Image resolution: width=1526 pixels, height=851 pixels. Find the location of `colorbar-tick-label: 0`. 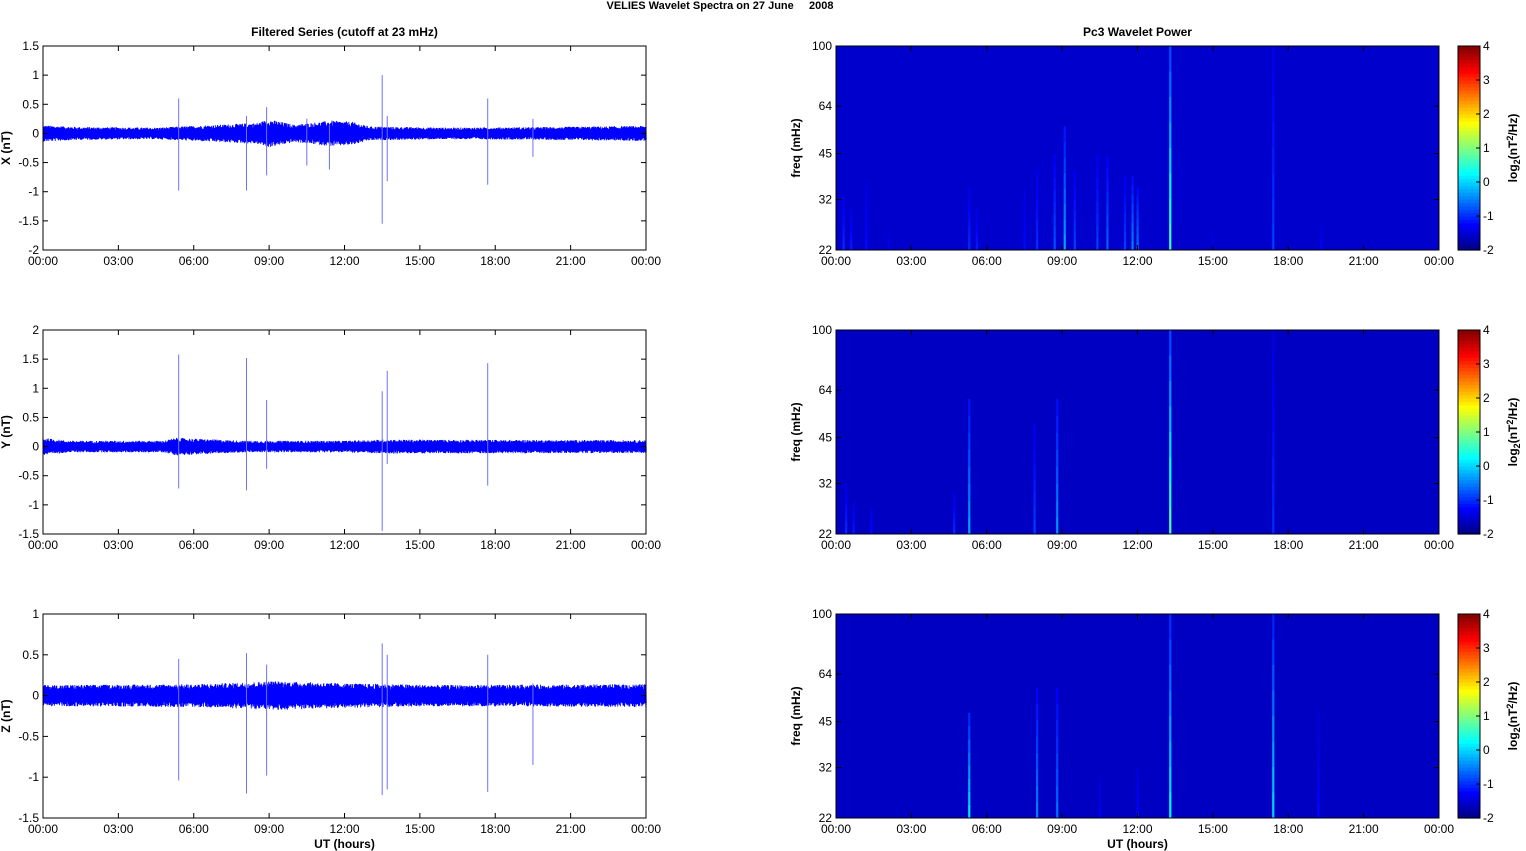

colorbar-tick-label: 0 is located at coordinates (1486, 466).